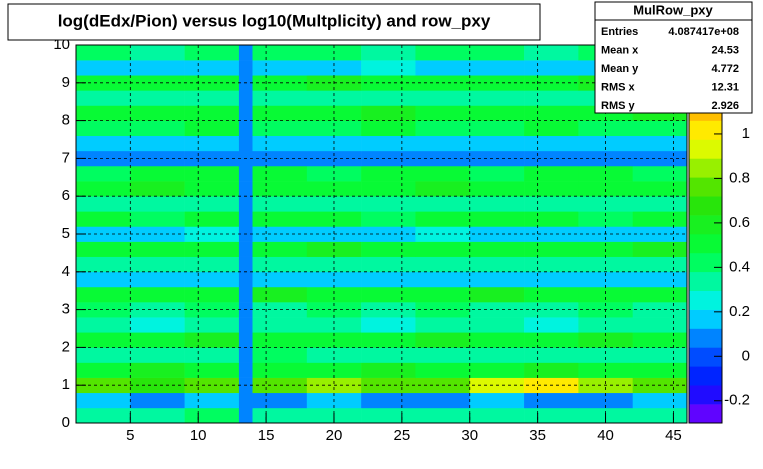  What do you see at coordinates (66, 120) in the screenshot?
I see `y-tick-label: 8` at bounding box center [66, 120].